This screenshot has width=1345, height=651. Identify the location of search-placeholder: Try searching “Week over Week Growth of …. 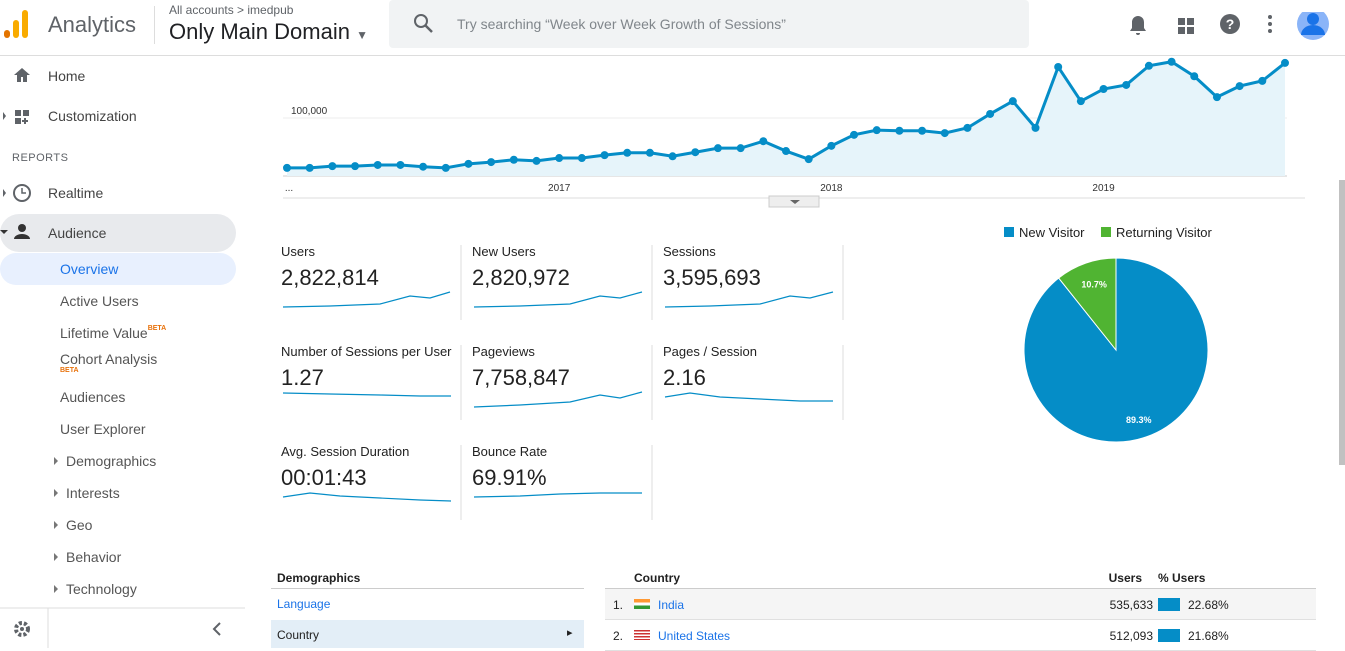
(621, 24).